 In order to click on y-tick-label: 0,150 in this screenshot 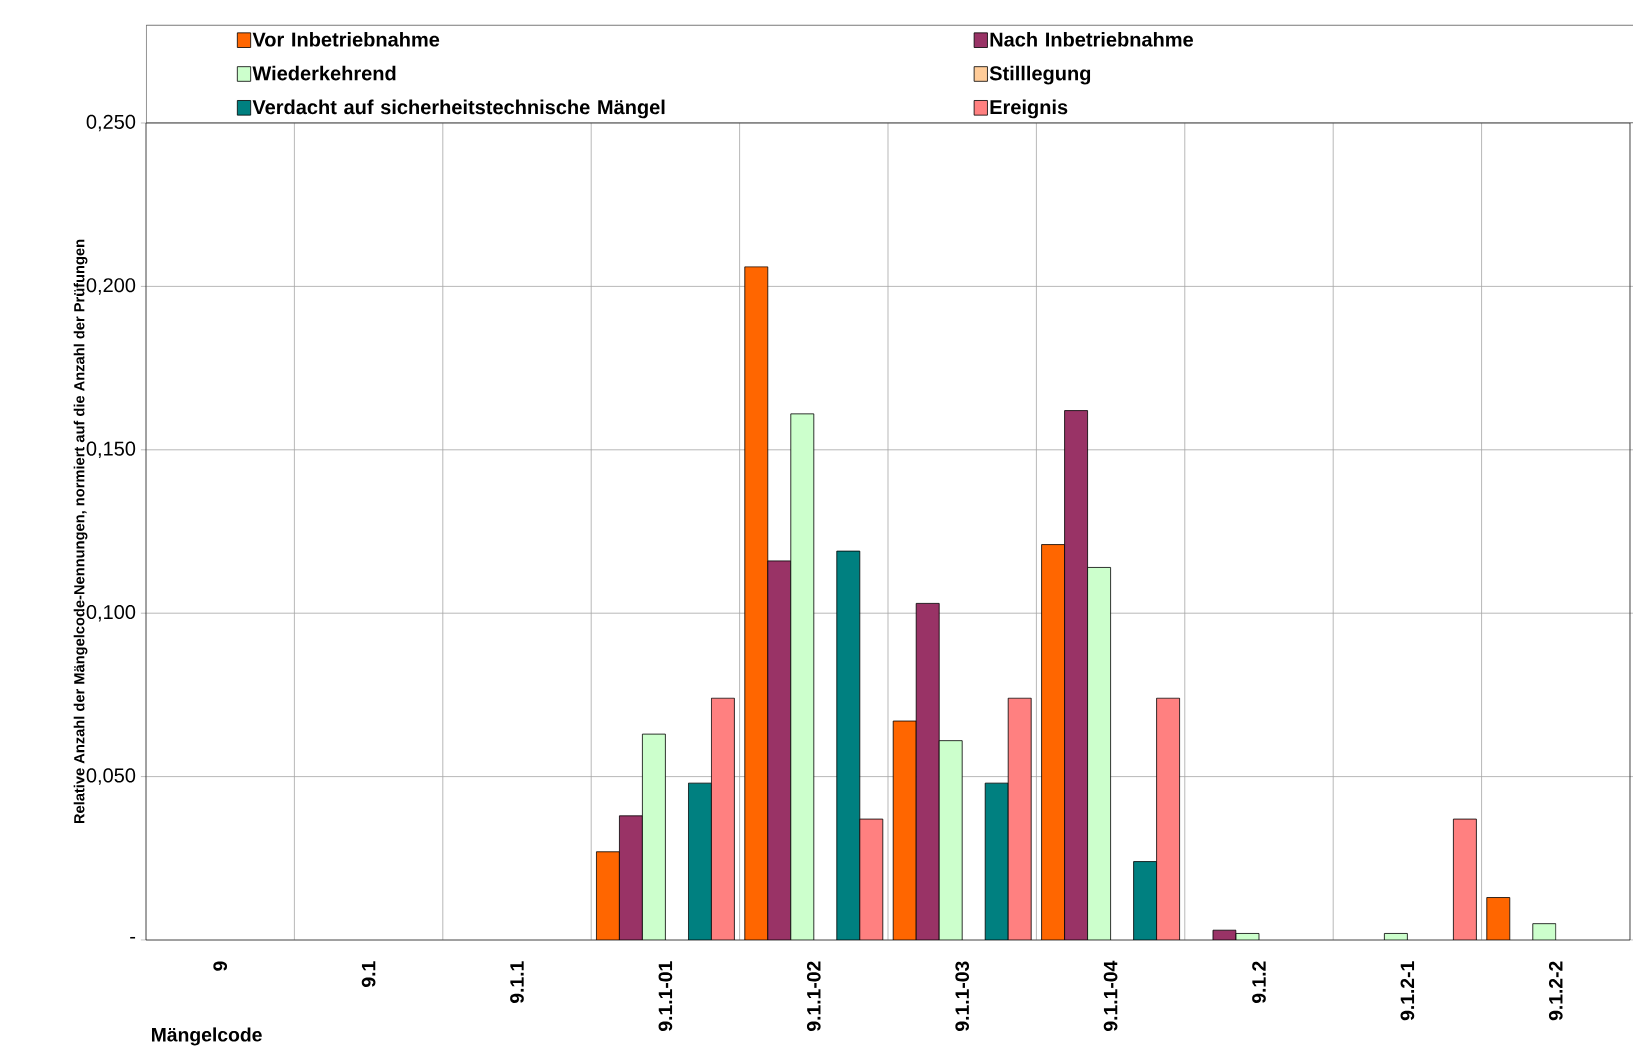, I will do `click(111, 450)`.